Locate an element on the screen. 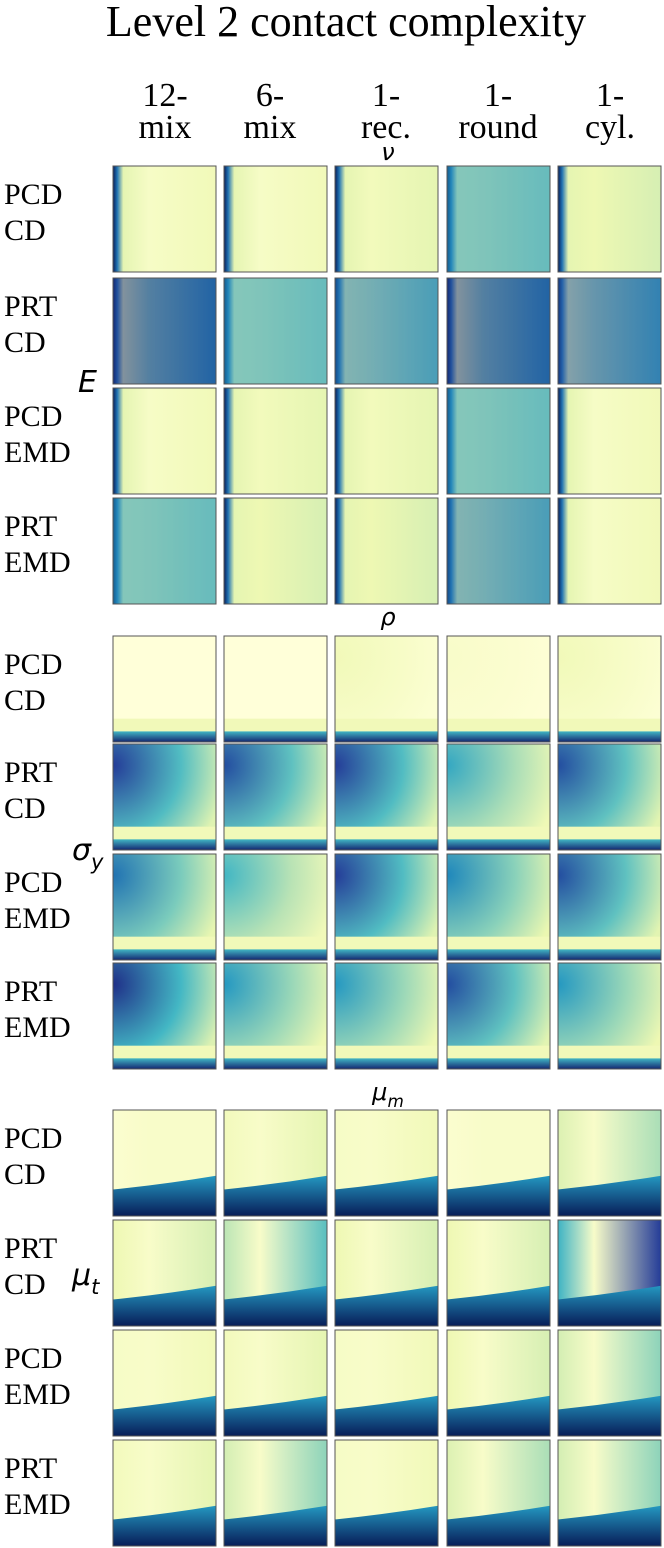  y-axis-label-subscript: y is located at coordinates (97, 862).